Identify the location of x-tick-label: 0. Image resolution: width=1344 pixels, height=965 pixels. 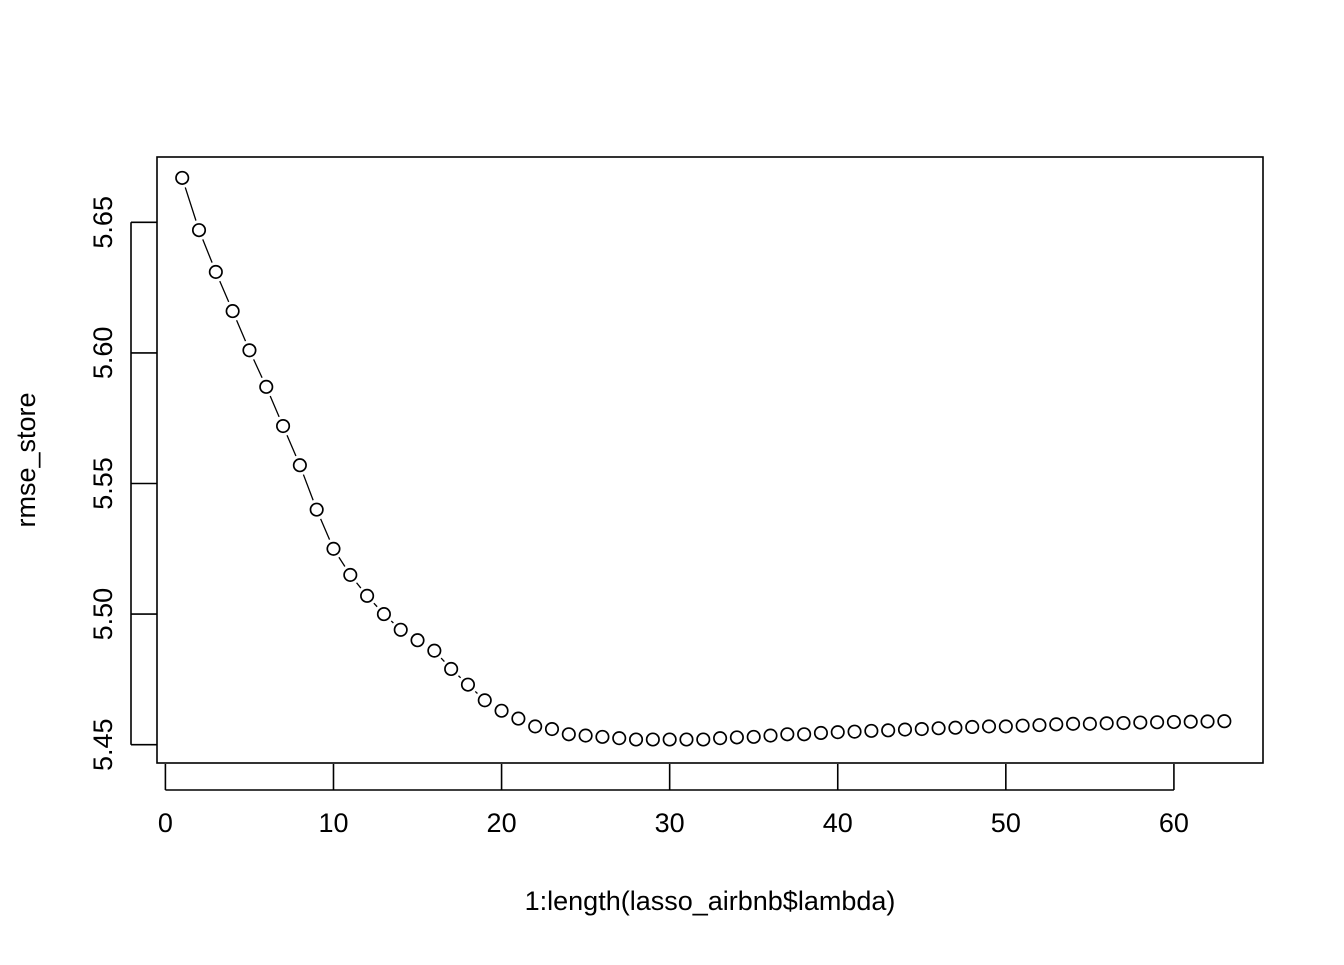
(165, 823).